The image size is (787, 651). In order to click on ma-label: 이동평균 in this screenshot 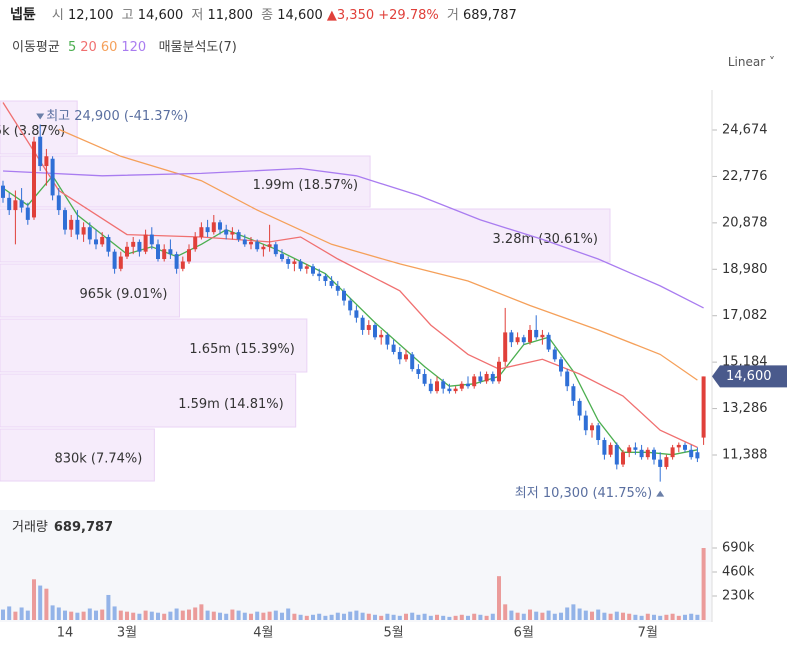, I will do `click(36, 47)`.